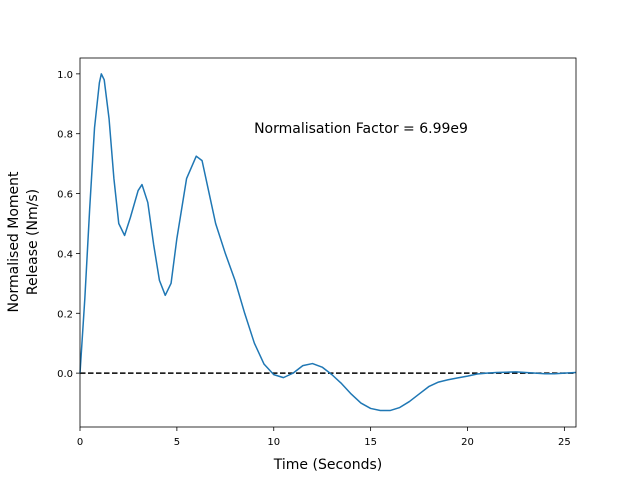 This screenshot has height=484, width=640. I want to click on y-tick-label: 0.4, so click(65, 254).